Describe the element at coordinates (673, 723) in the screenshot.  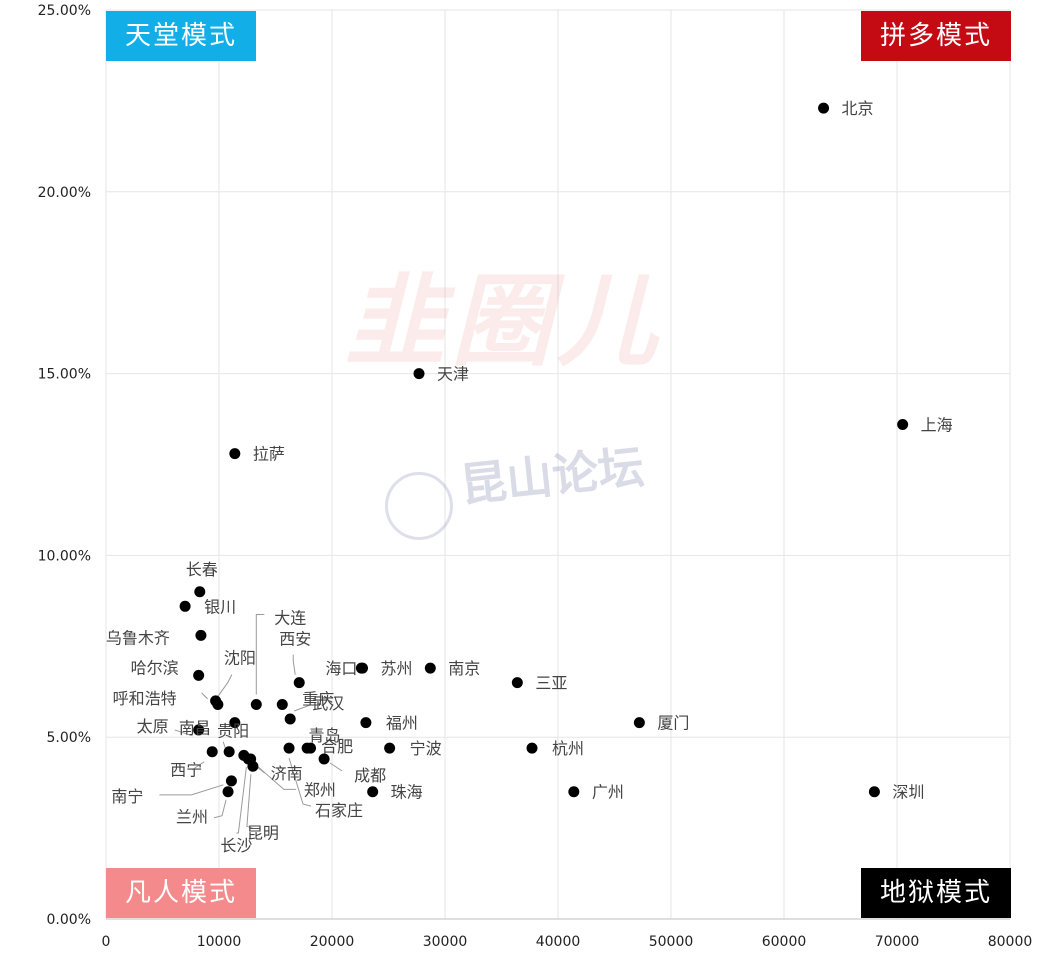
I see `point-label: 厦门` at that location.